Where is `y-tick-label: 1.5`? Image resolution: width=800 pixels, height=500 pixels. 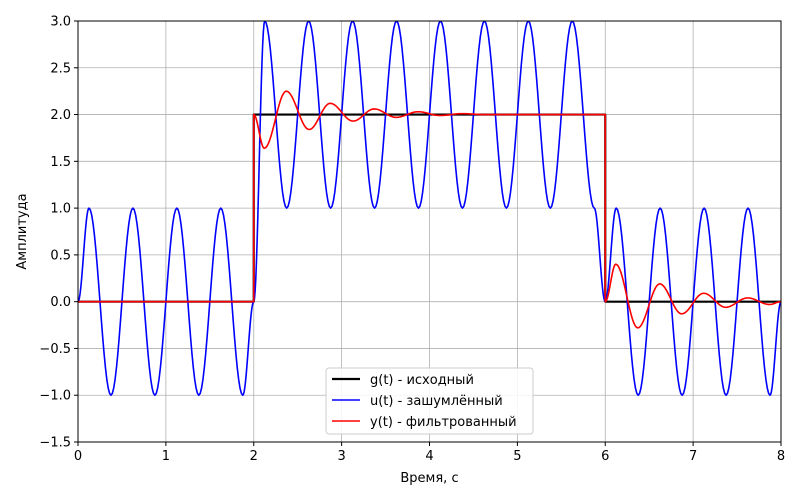
y-tick-label: 1.5 is located at coordinates (60, 162).